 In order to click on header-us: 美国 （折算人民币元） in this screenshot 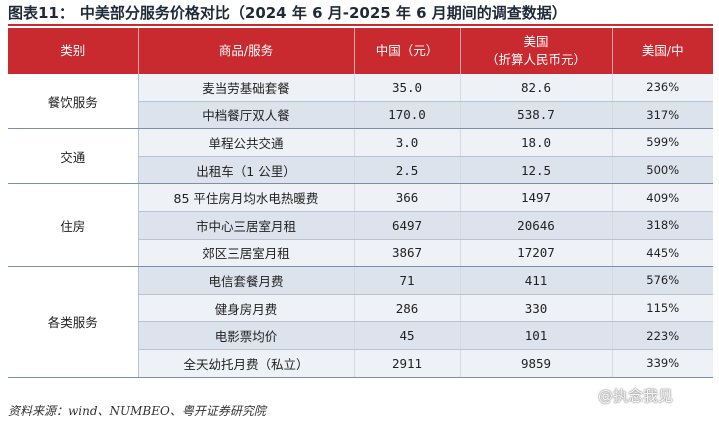, I will do `click(536, 51)`.